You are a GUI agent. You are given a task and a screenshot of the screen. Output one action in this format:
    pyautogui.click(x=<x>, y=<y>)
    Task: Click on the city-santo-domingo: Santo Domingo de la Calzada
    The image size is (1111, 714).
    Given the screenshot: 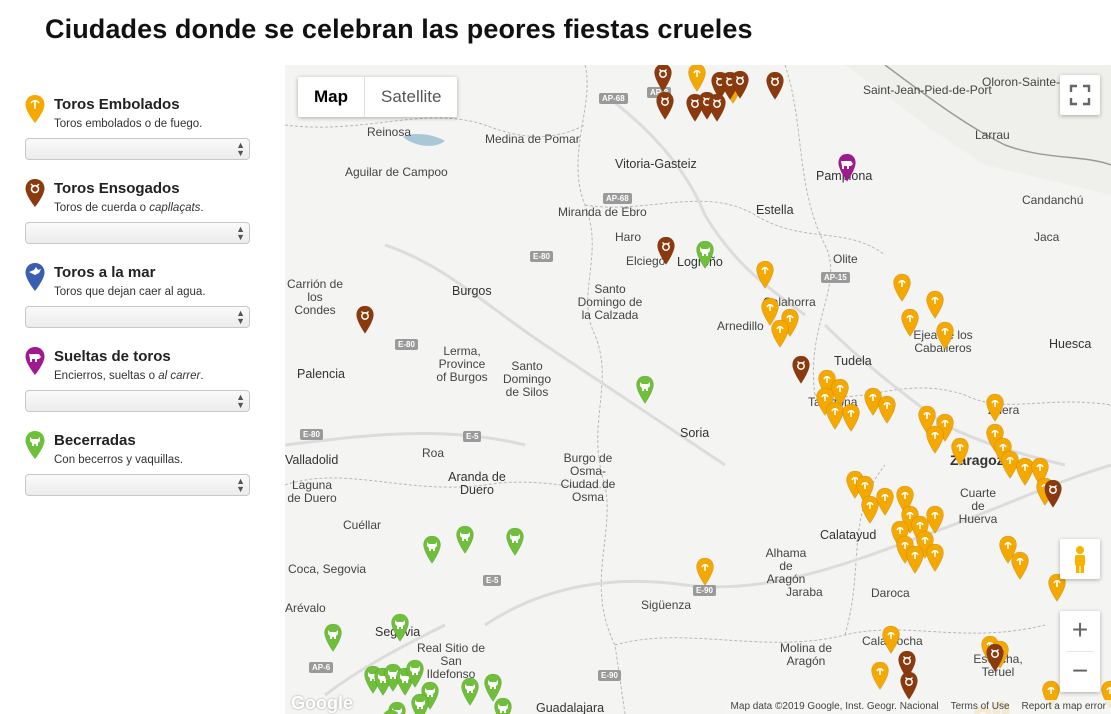 What is the action you would take?
    pyautogui.click(x=610, y=302)
    